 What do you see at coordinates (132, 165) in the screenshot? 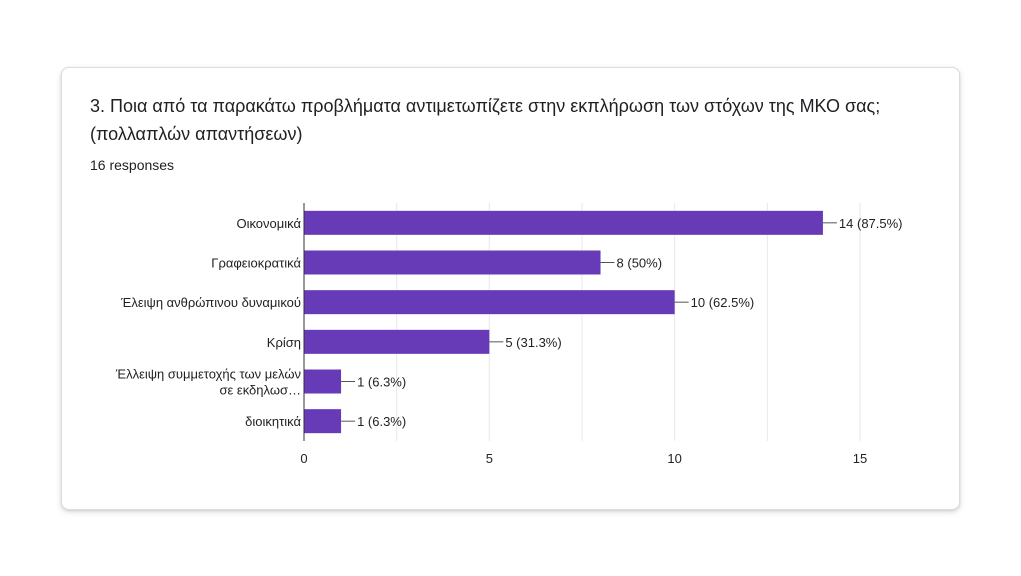
I see `response-count: 16 responses` at bounding box center [132, 165].